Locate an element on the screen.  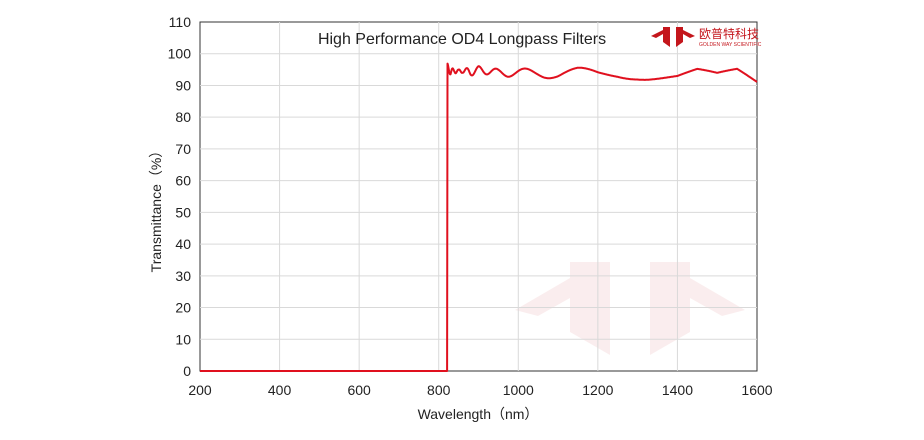
x-tick-label: 1600 is located at coordinates (756, 390).